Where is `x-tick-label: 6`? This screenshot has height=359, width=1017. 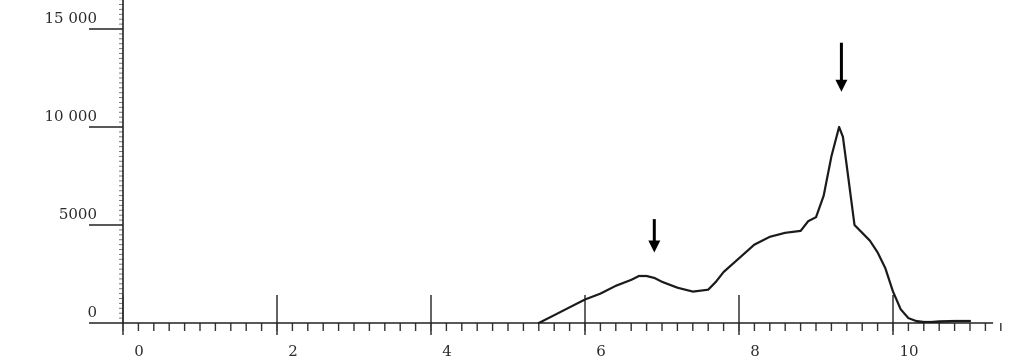
x-tick-label: 6 is located at coordinates (601, 350).